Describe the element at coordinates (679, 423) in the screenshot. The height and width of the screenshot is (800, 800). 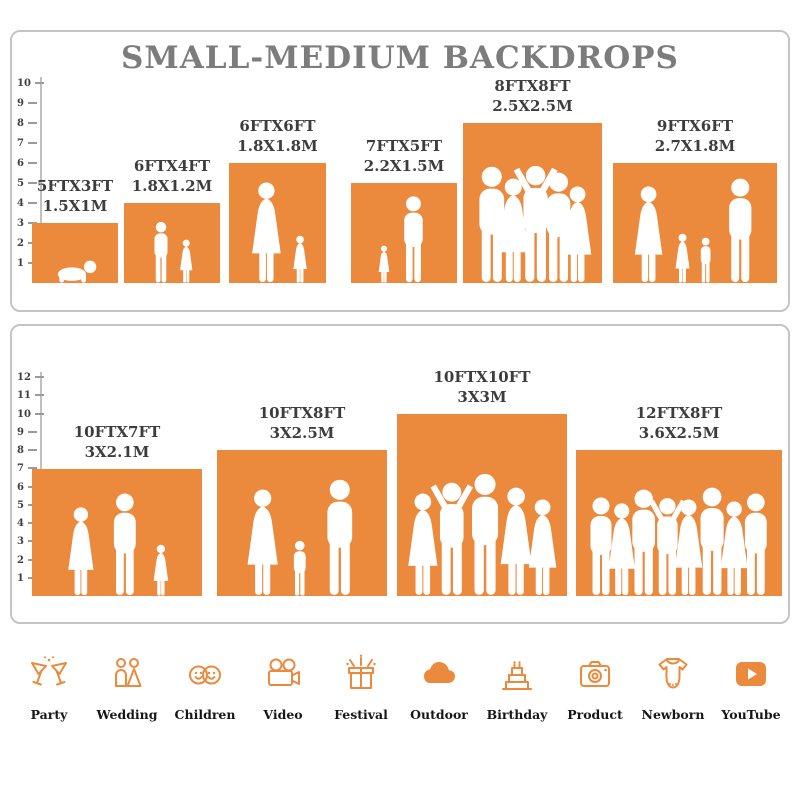
I see `backdrop-size-label: 12FTX8FT 3.6X2.5M` at that location.